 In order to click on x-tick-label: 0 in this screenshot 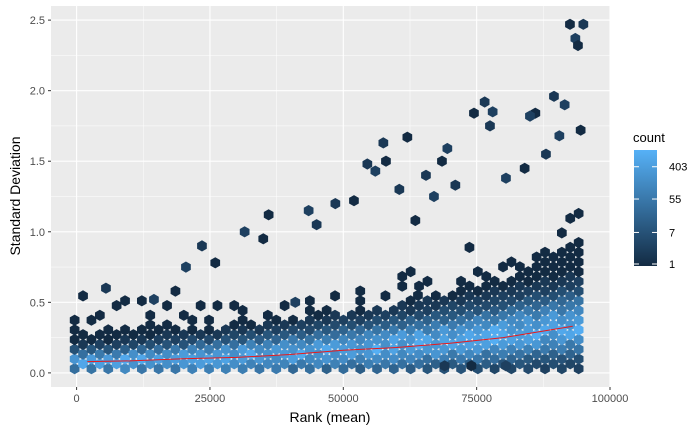, I will do `click(77, 399)`.